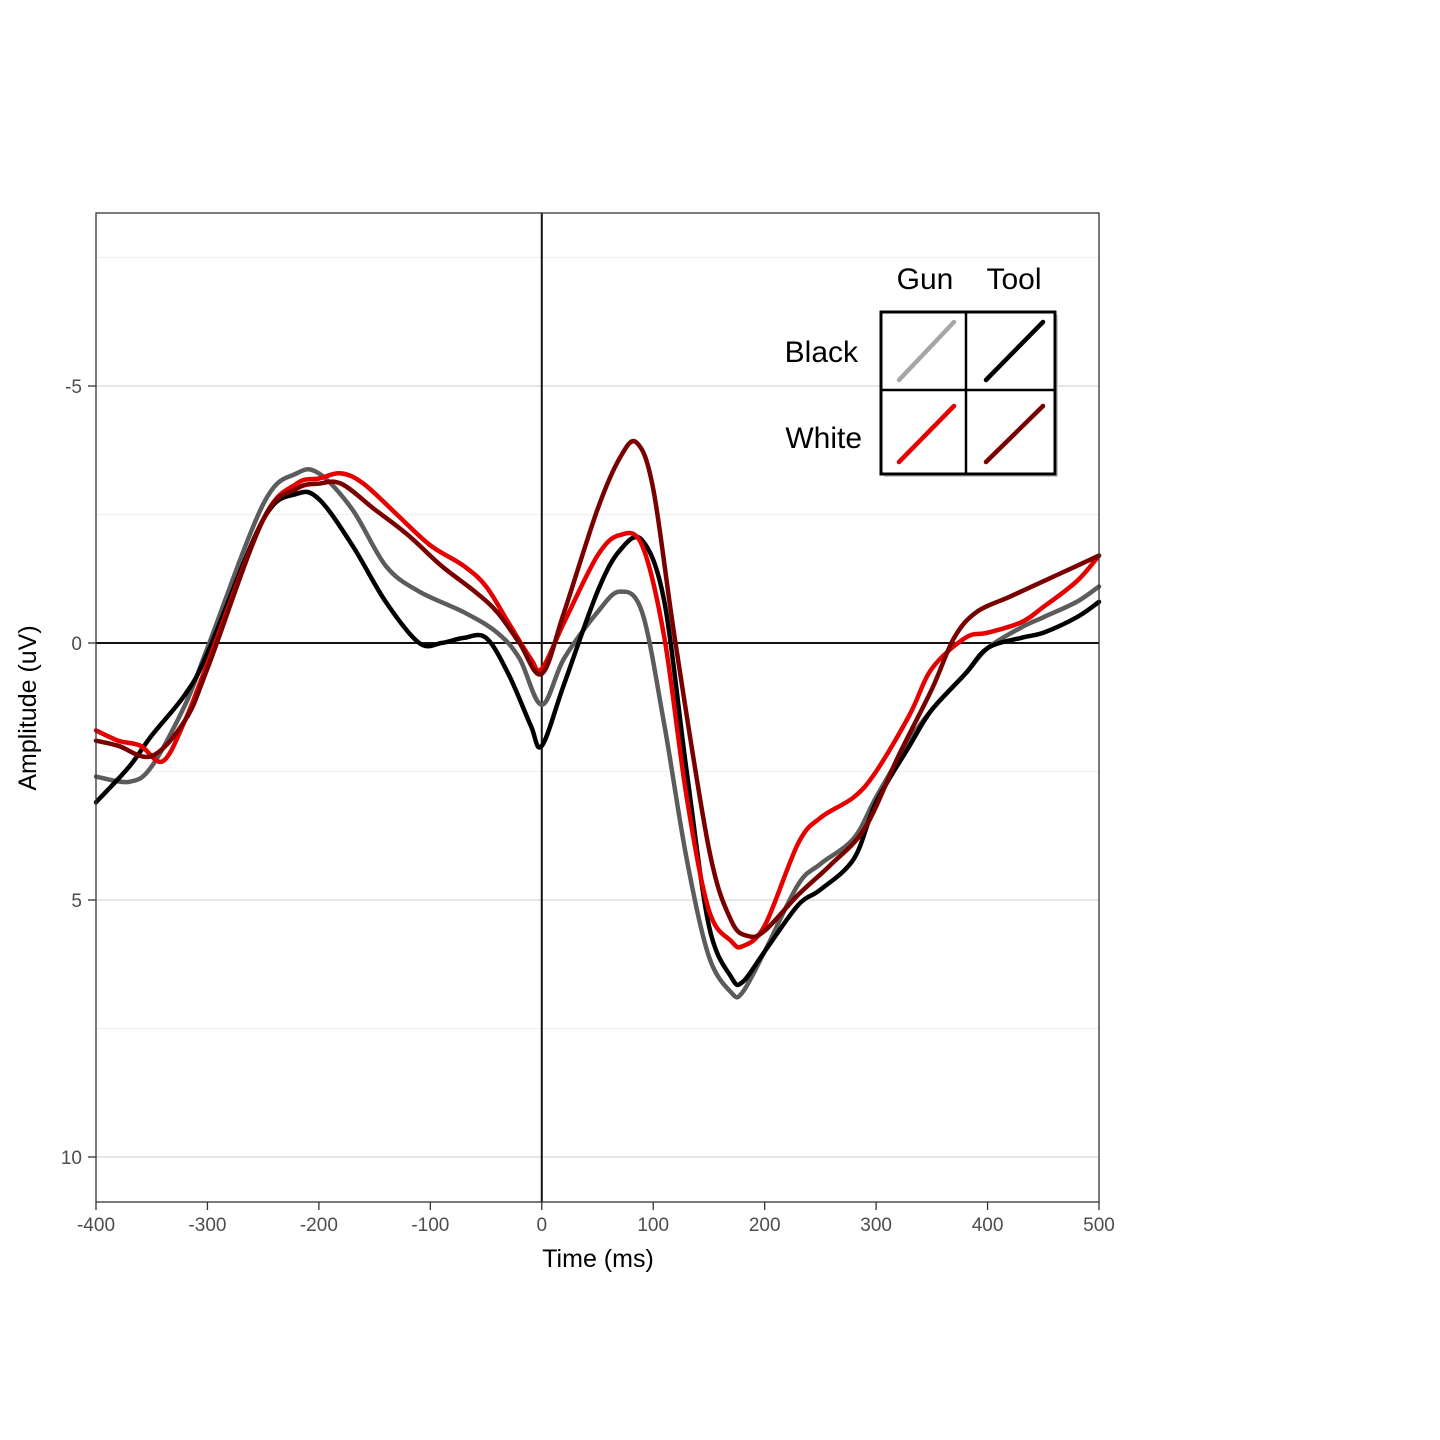 This screenshot has height=1440, width=1440. I want to click on legend-column-gun: Gun, so click(925, 279).